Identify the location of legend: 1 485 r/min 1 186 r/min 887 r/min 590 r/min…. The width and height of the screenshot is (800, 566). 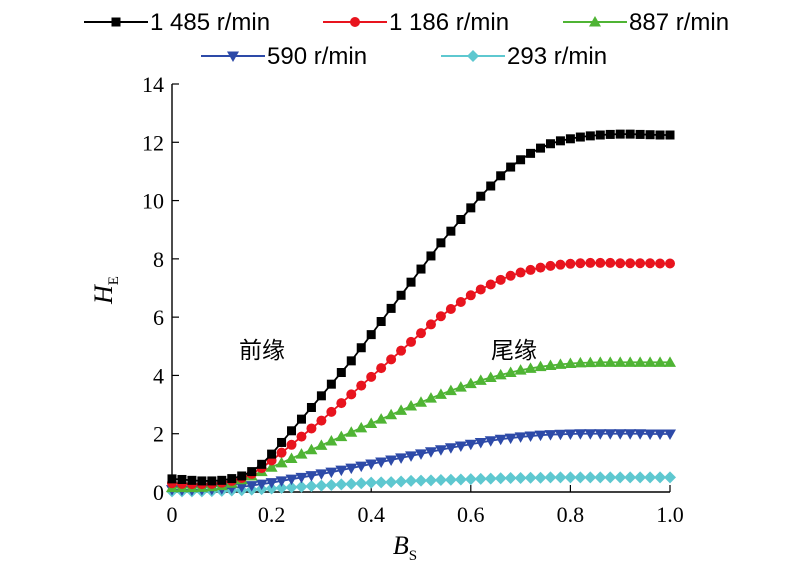
(406, 39).